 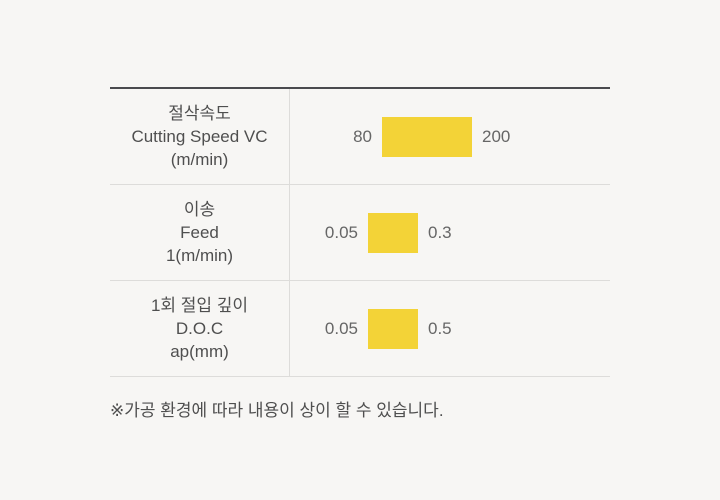 I want to click on row-label-korean: 1회 절입 깊이, so click(x=199, y=305).